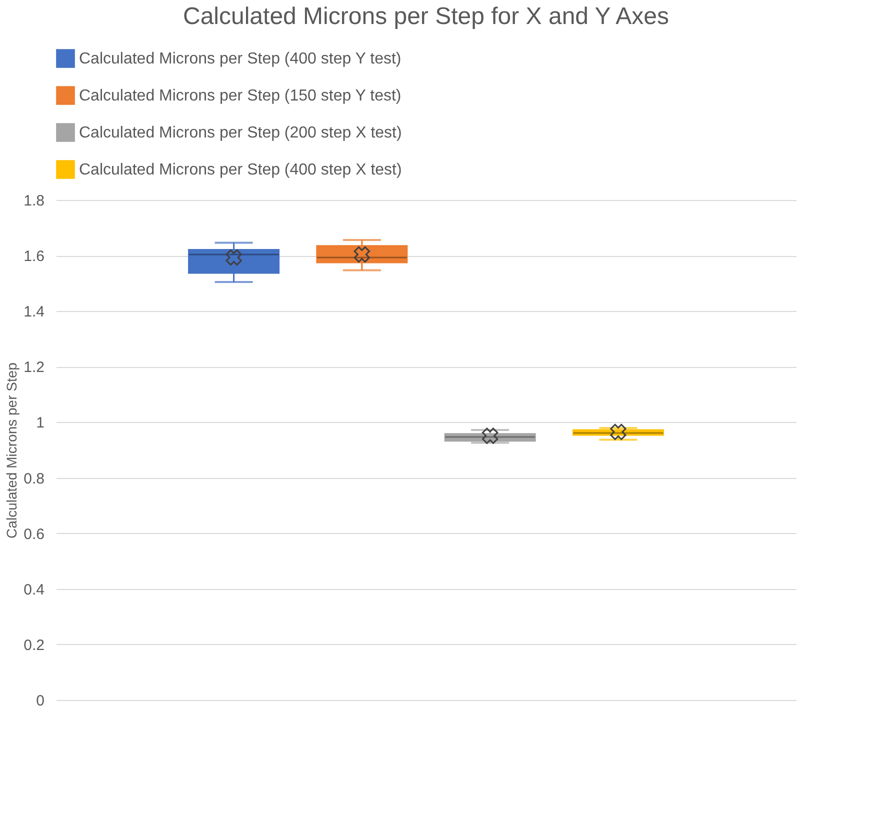  What do you see at coordinates (426, 16) in the screenshot?
I see `chart-title: Calculated Microns per Step for X and Y Axes` at bounding box center [426, 16].